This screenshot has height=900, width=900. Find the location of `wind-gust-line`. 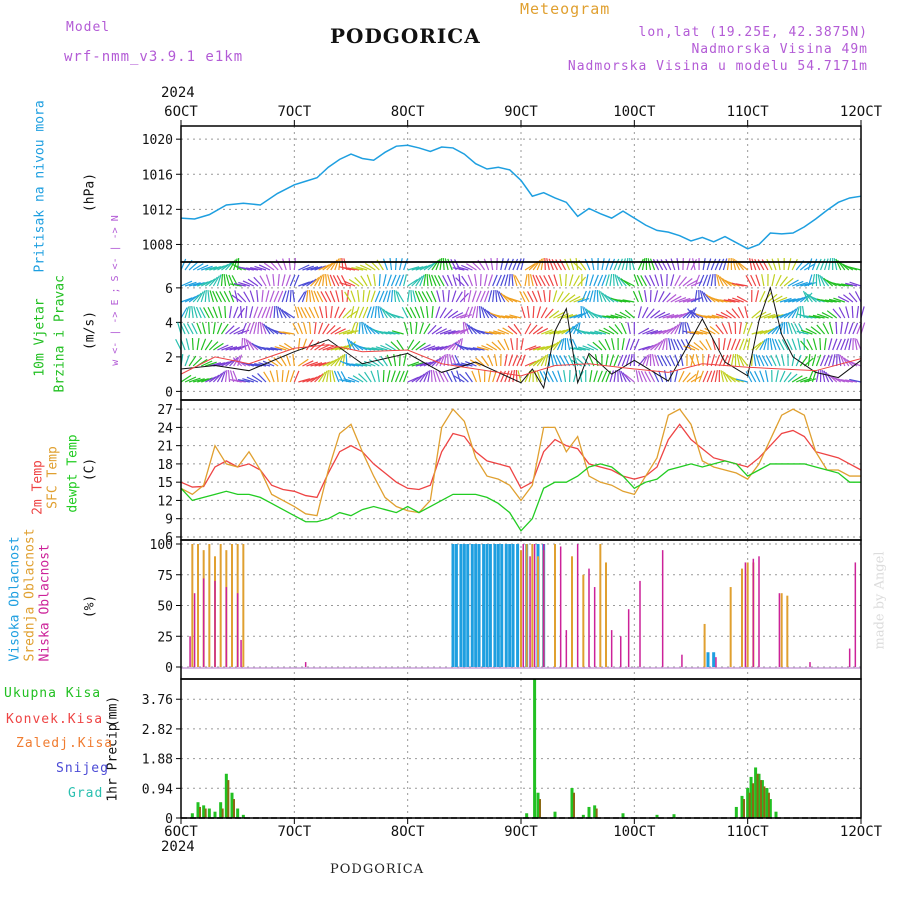

wind-gust-line is located at coordinates (521, 360).